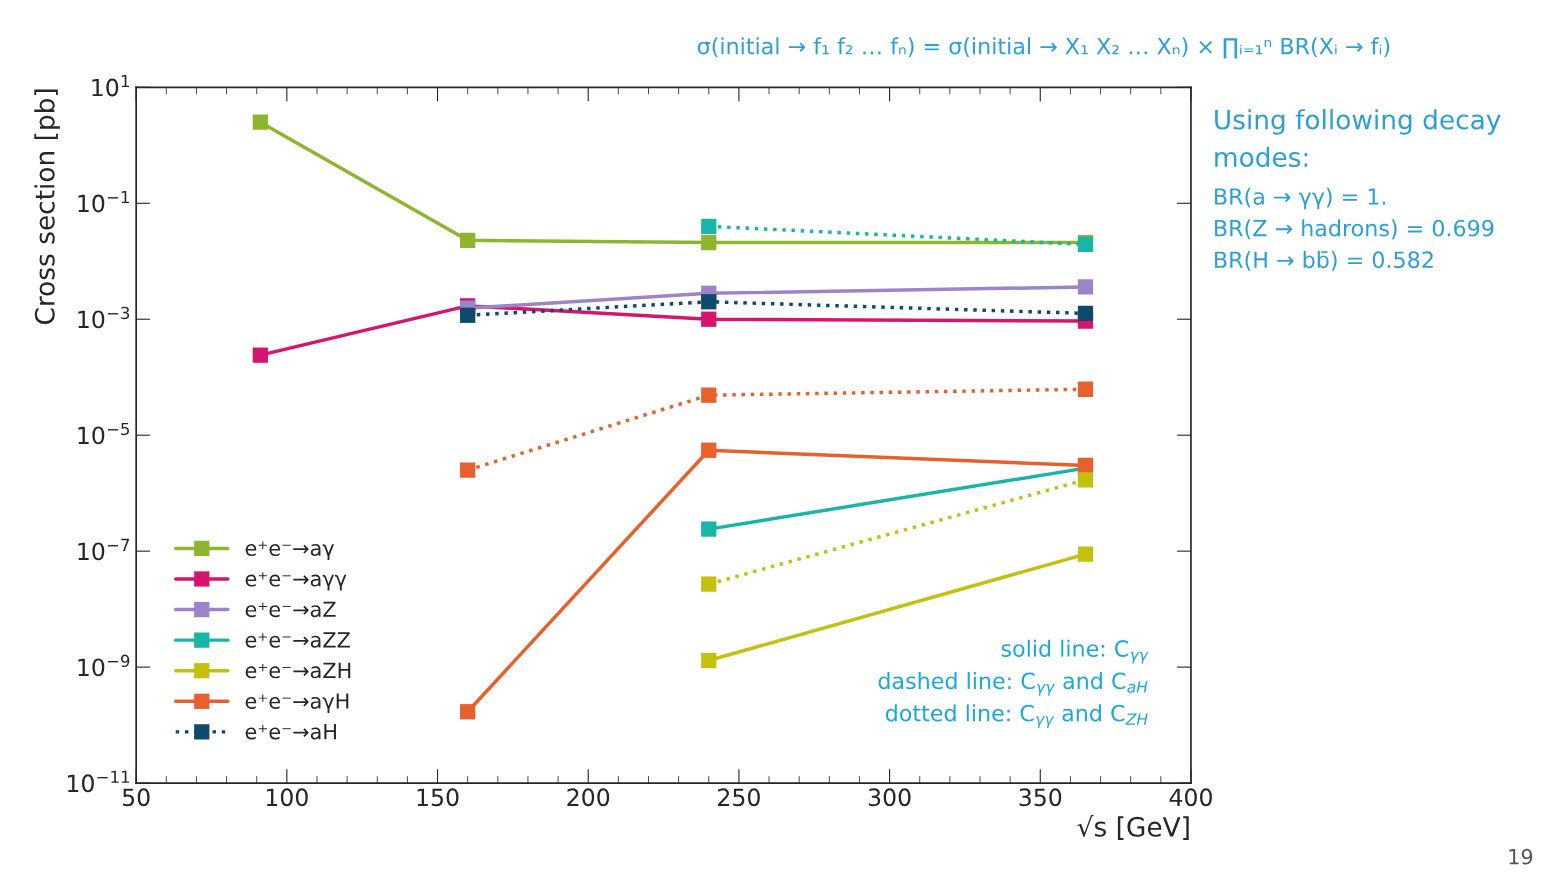 Image resolution: width=1565 pixels, height=873 pixels. Describe the element at coordinates (1358, 138) in the screenshot. I see `text: Using following decay modes:` at that location.